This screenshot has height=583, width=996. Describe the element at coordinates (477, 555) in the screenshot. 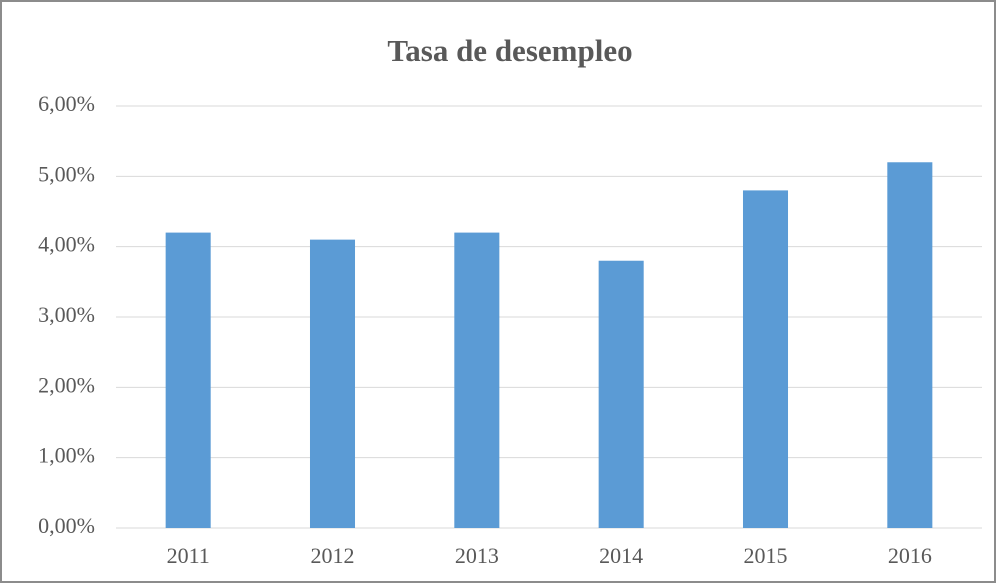

I see `x-tick-label: 2013` at that location.